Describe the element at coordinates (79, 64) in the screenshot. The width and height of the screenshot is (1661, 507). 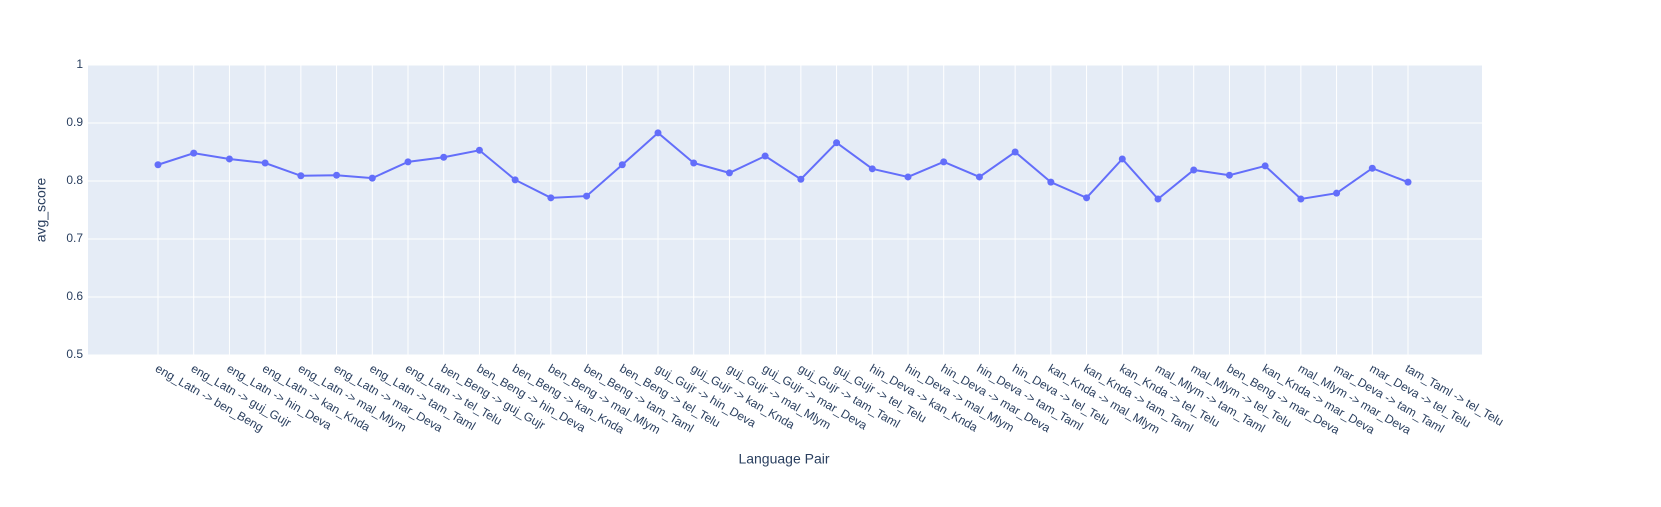
I see `y-tick-label: 1` at that location.